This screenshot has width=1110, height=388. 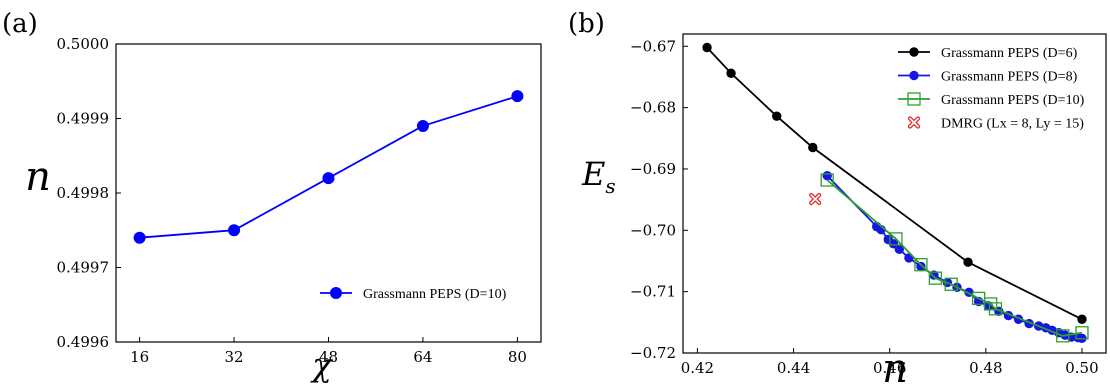 I want to click on panel-b-series-3-point-inner, so click(x=815, y=199).